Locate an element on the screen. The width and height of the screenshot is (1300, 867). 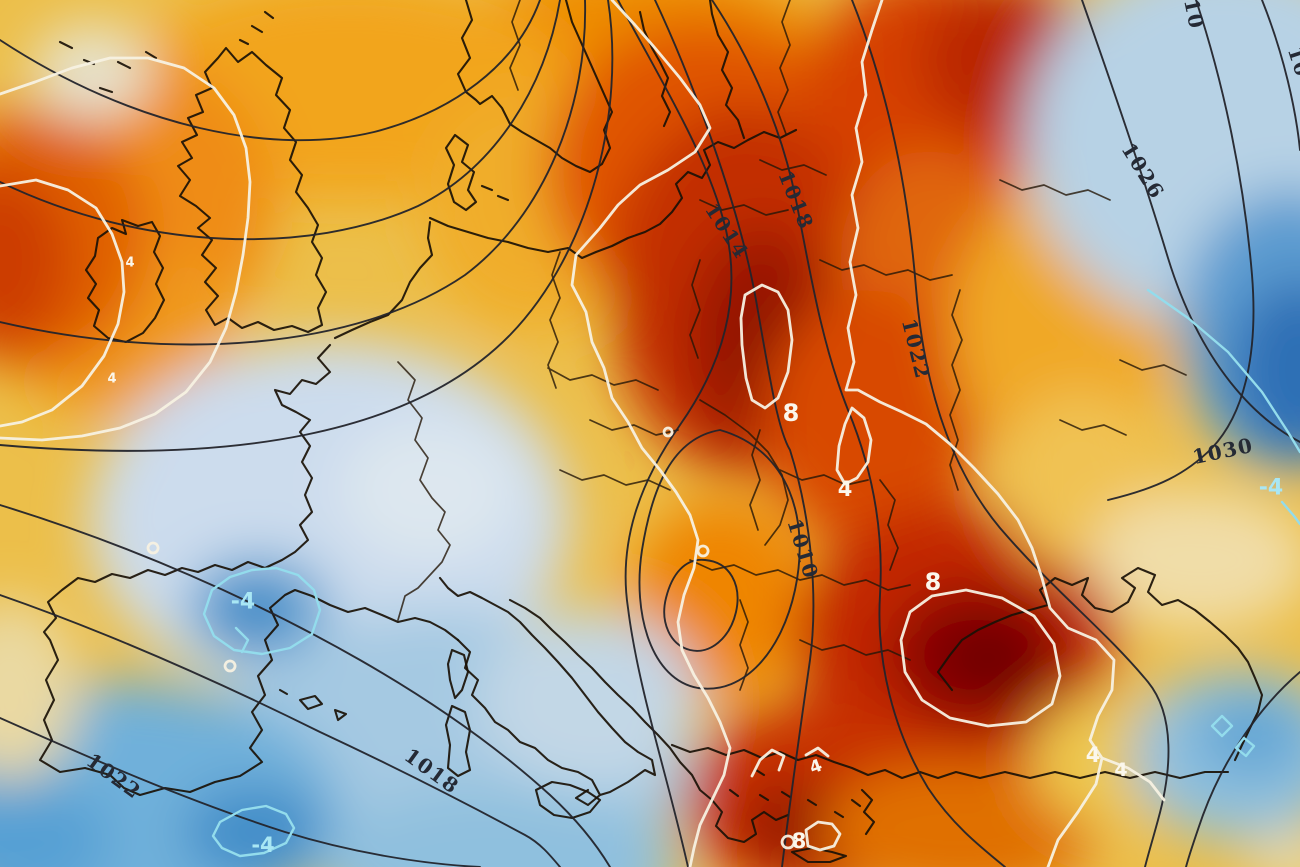
warm-contour-aegean-loop is located at coordinates (811, 836).